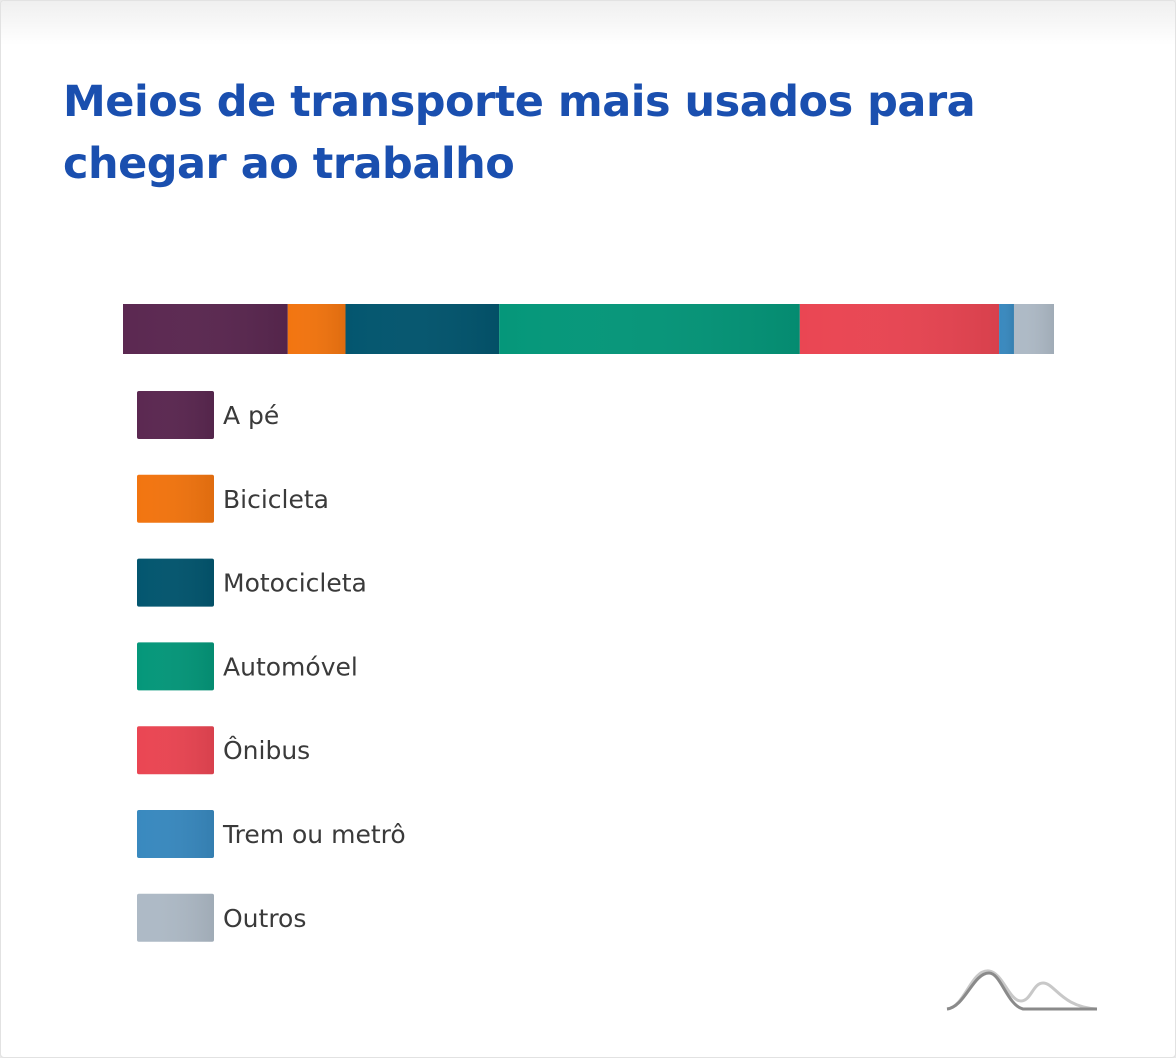  I want to click on bar-segment-bicicleta, so click(316, 329).